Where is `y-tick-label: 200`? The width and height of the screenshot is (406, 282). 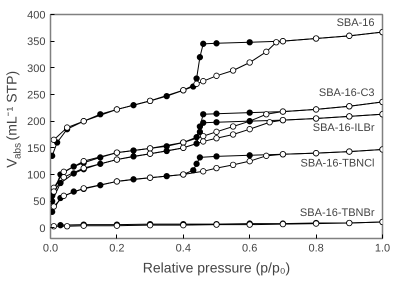 y-tick-label: 200 is located at coordinates (36, 122).